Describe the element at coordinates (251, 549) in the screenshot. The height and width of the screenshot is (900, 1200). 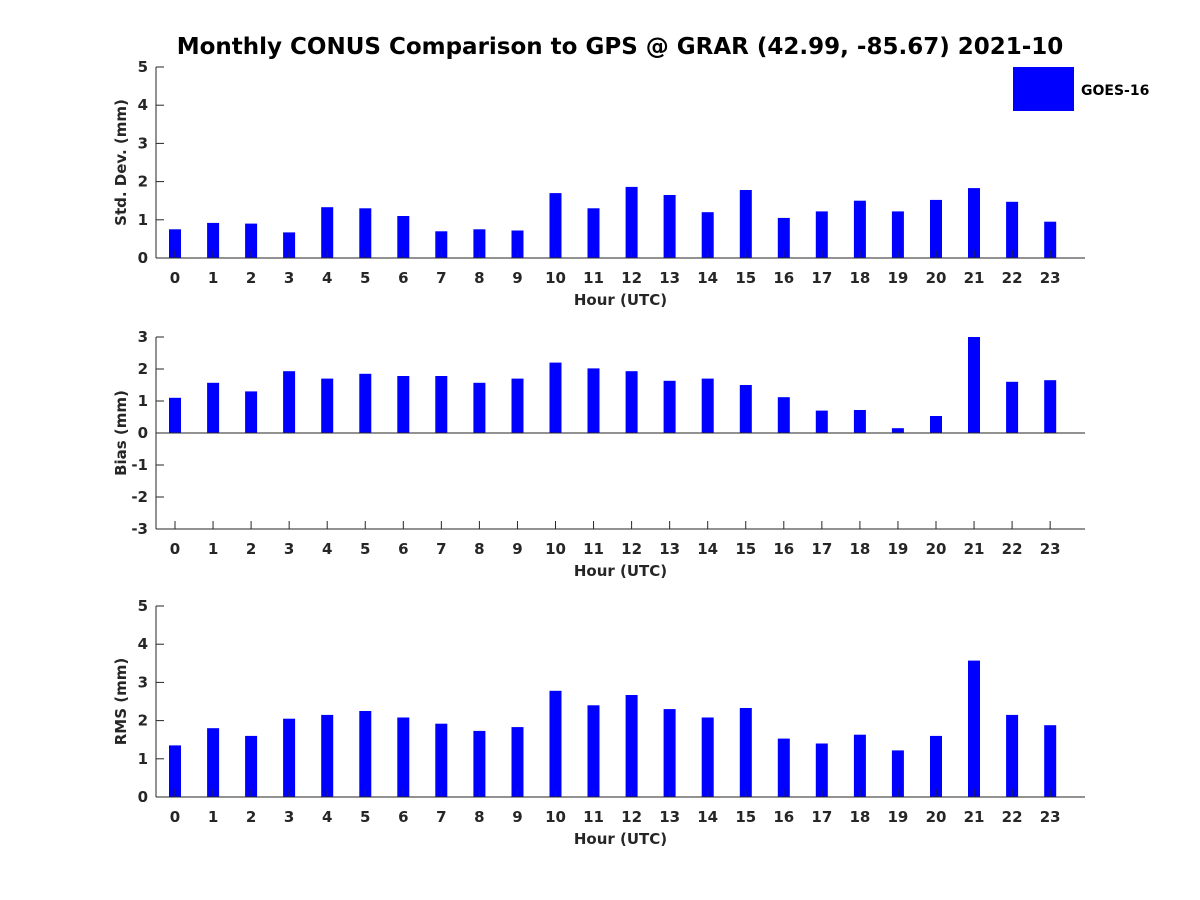
I see `x-tick-label: 2` at that location.